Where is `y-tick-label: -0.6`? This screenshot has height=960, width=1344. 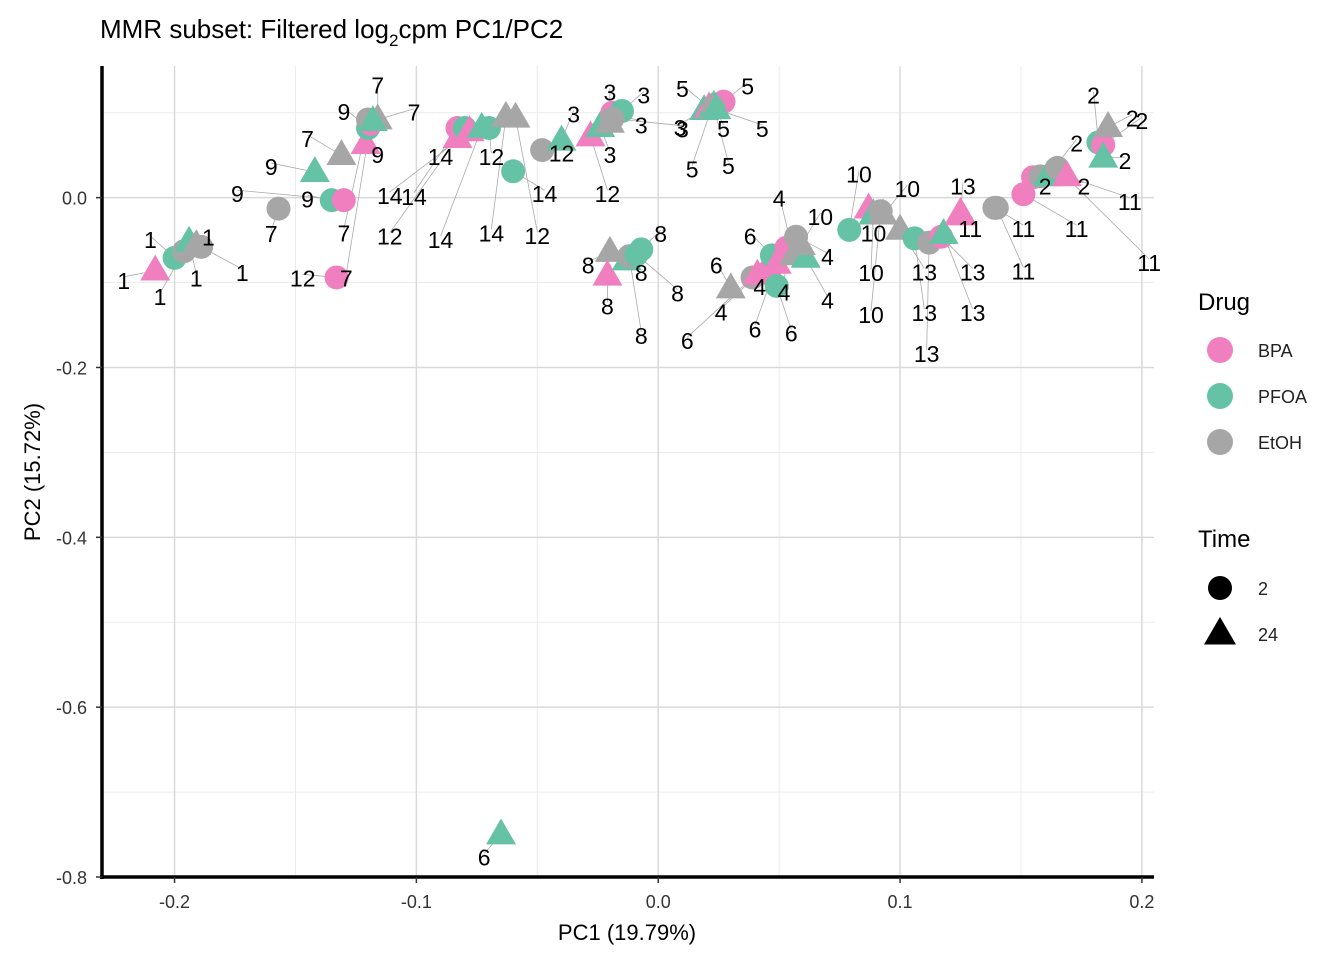
y-tick-label: -0.6 is located at coordinates (71, 708).